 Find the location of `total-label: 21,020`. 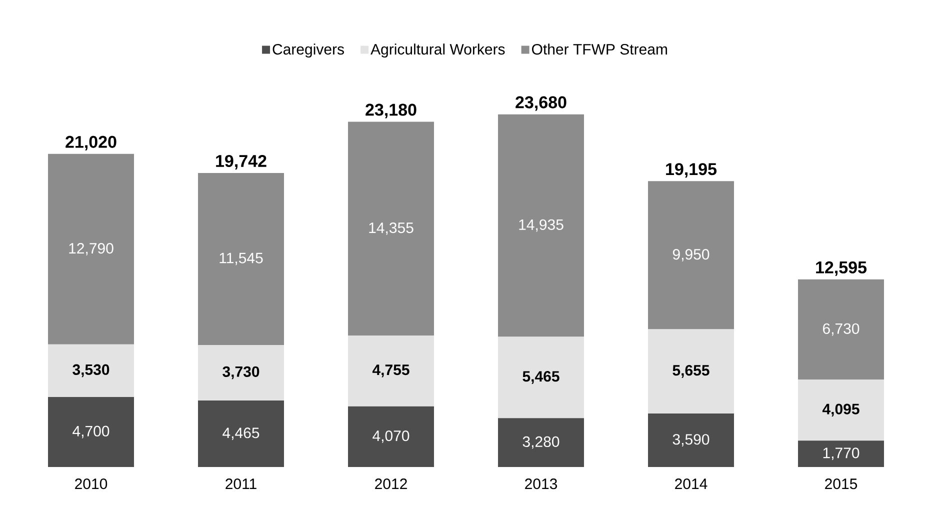

total-label: 21,020 is located at coordinates (91, 143).